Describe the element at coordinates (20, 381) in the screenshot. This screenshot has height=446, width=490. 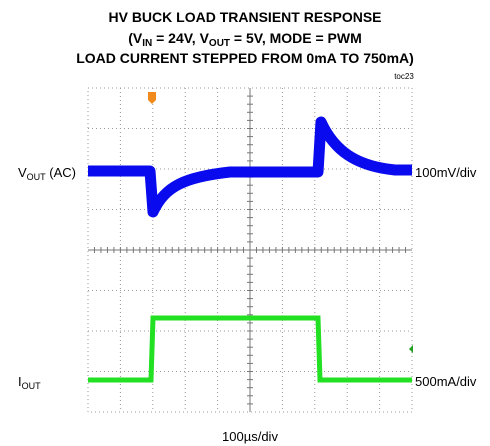
I see `label-main: I` at that location.